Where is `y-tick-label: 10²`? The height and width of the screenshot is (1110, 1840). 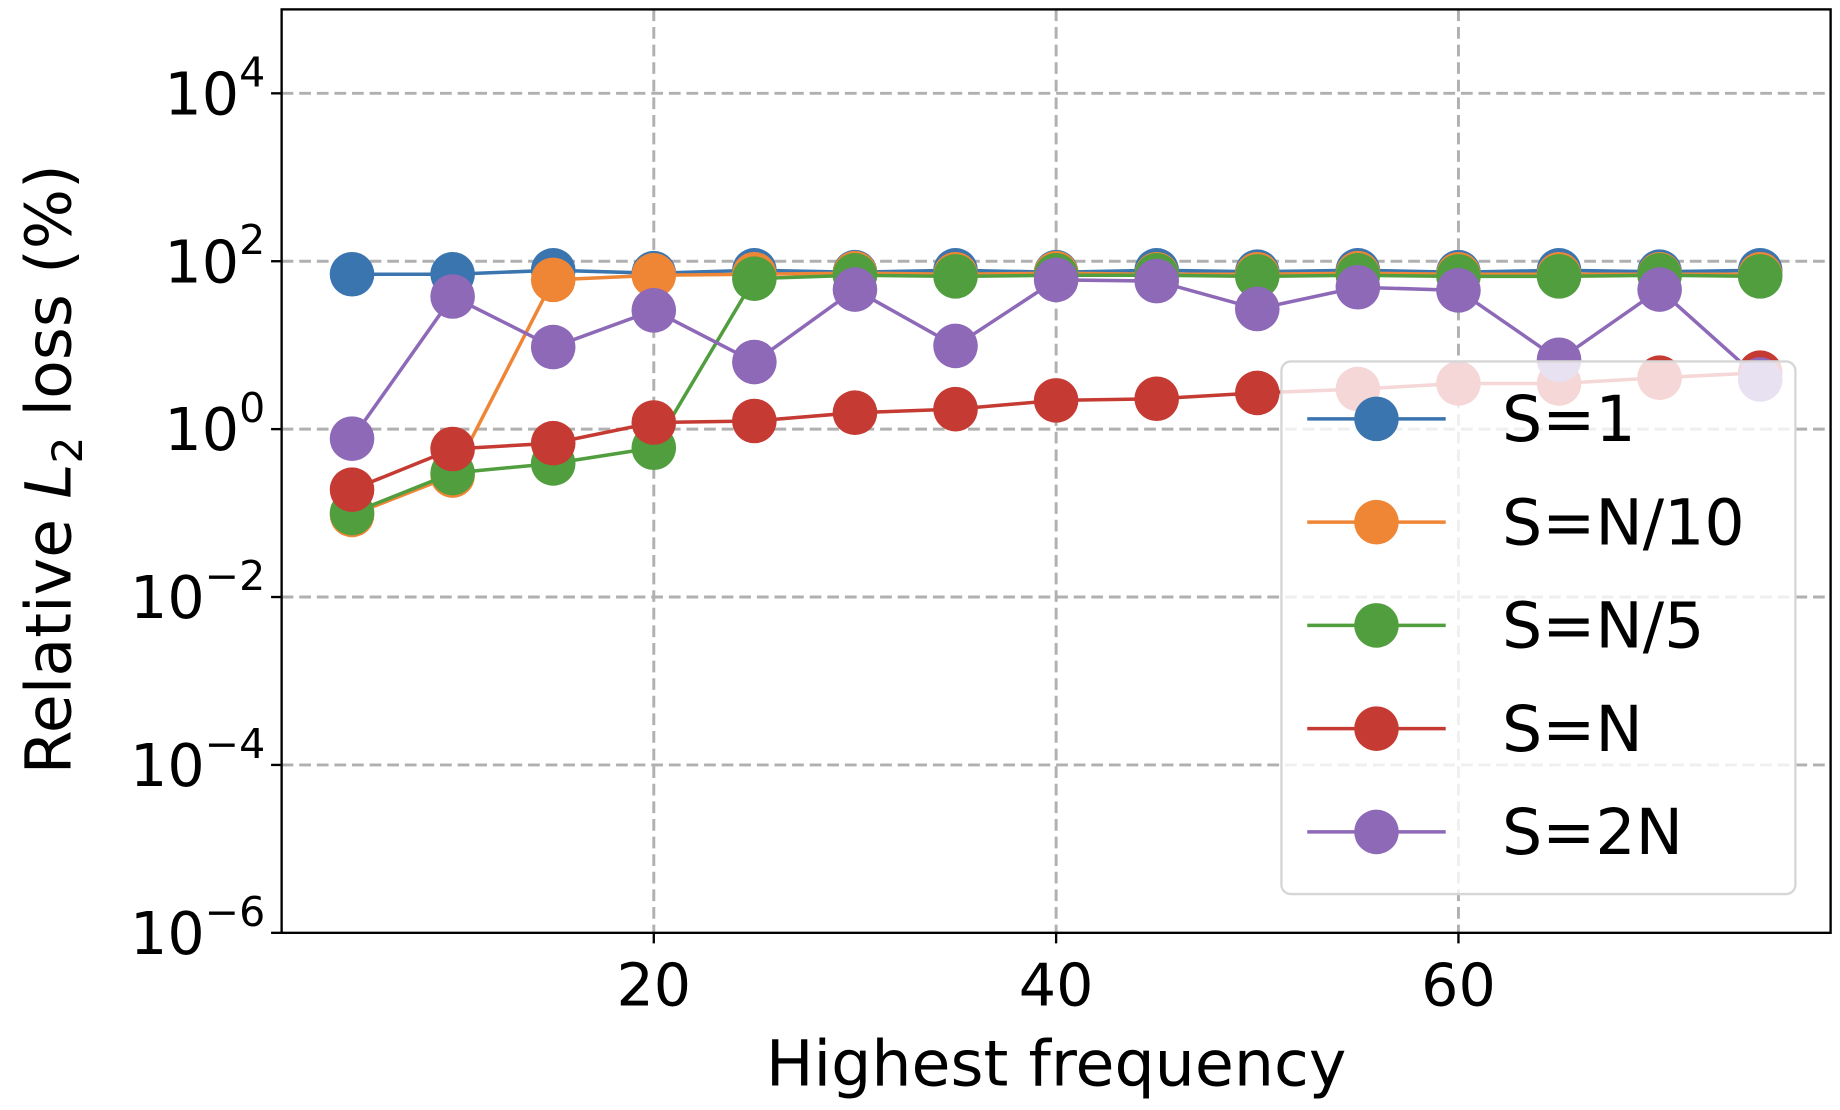
y-tick-label: 10² is located at coordinates (214, 256).